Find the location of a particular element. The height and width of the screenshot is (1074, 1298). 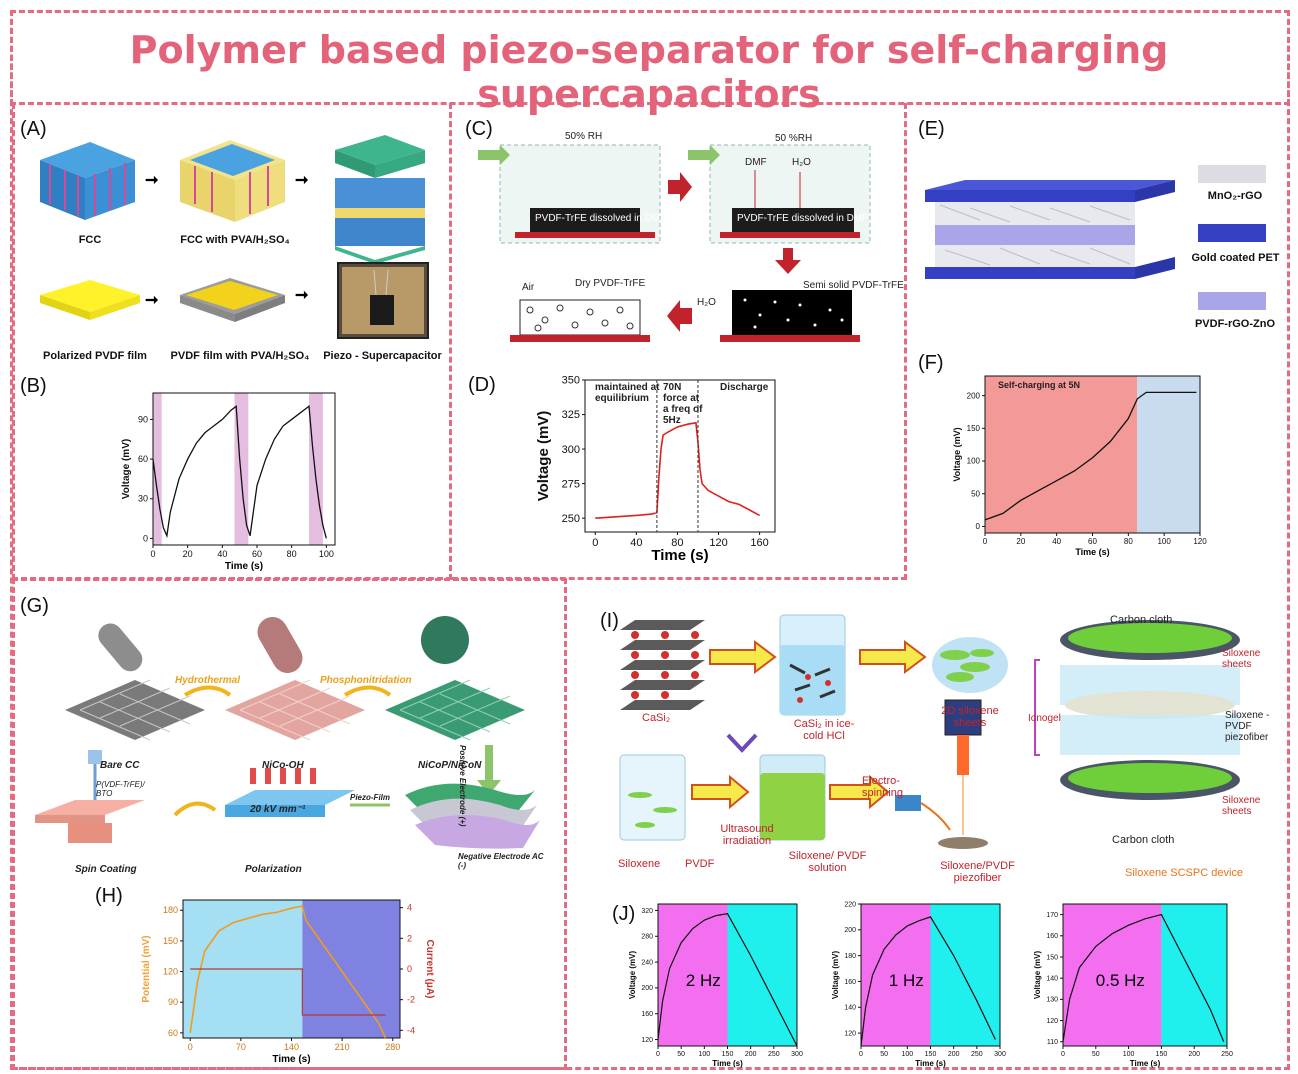

positive-electrode-label: Positive Electrode (+) is located at coordinates (462, 786).